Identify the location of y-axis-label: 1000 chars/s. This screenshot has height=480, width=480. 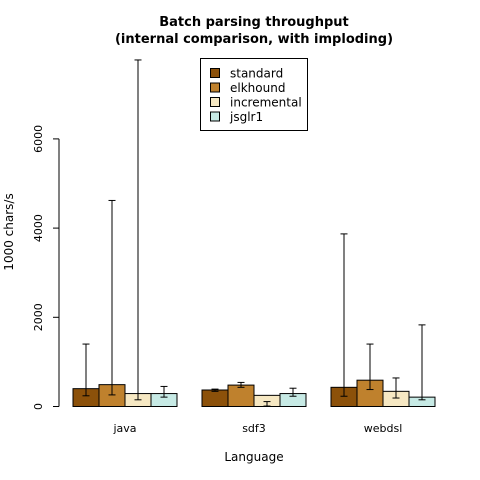
(9, 231).